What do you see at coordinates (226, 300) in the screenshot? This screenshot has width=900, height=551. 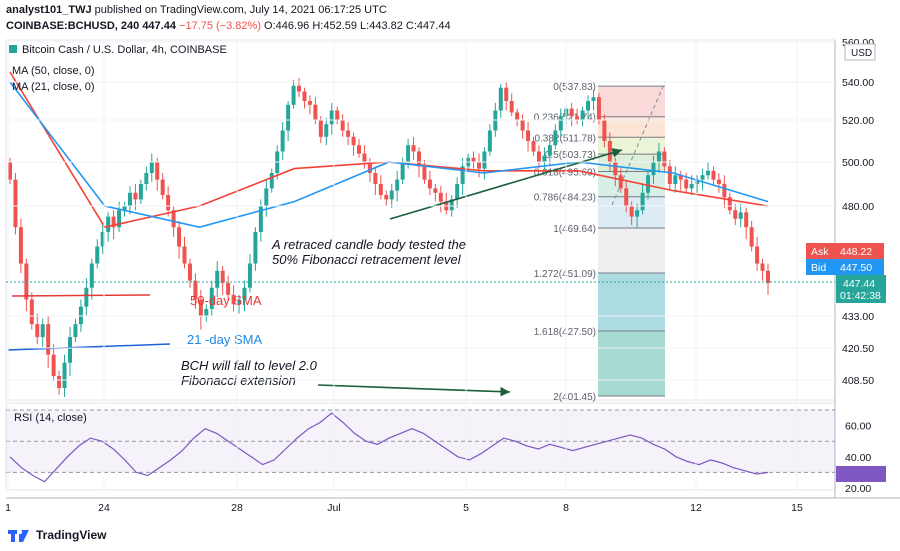 I see `sma50-label: 50-day SMA` at bounding box center [226, 300].